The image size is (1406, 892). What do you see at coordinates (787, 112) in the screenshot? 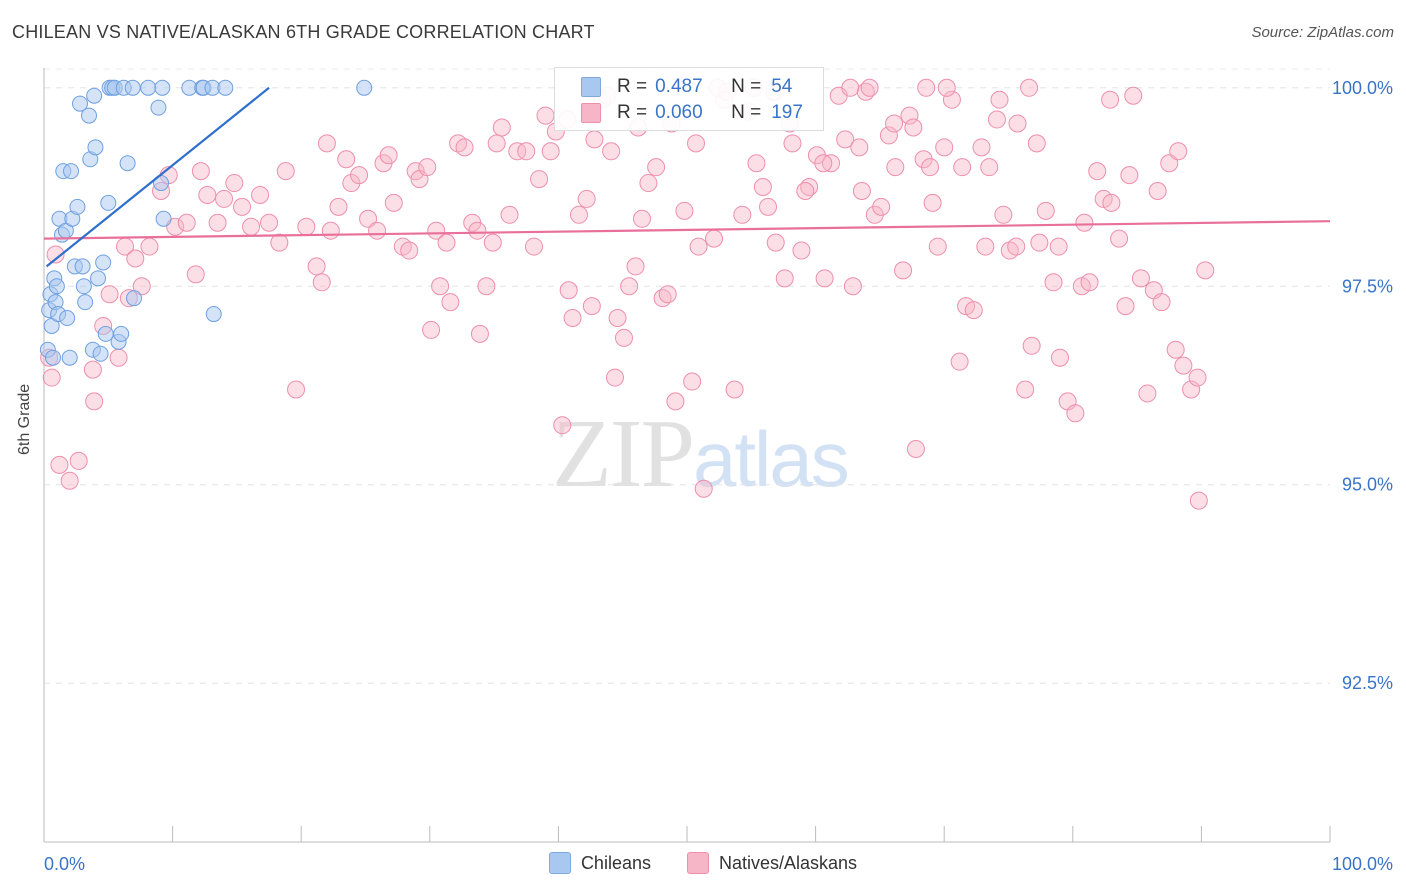
I see `legend-n-value: 197` at bounding box center [787, 112].